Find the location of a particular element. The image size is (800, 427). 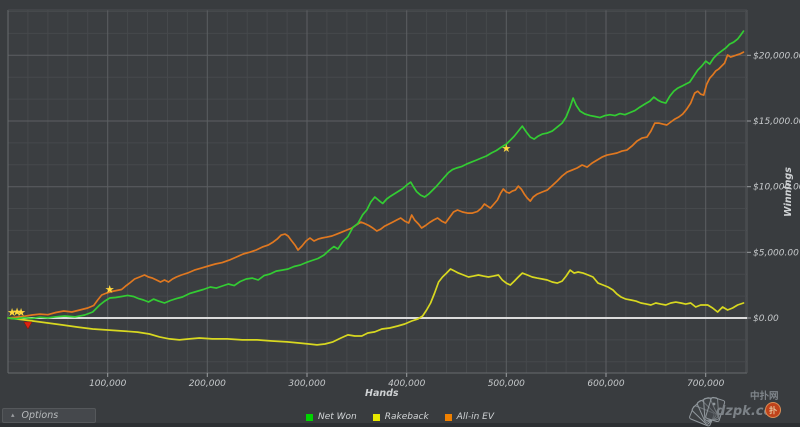

options-button-label: Options is located at coordinates (40, 415).